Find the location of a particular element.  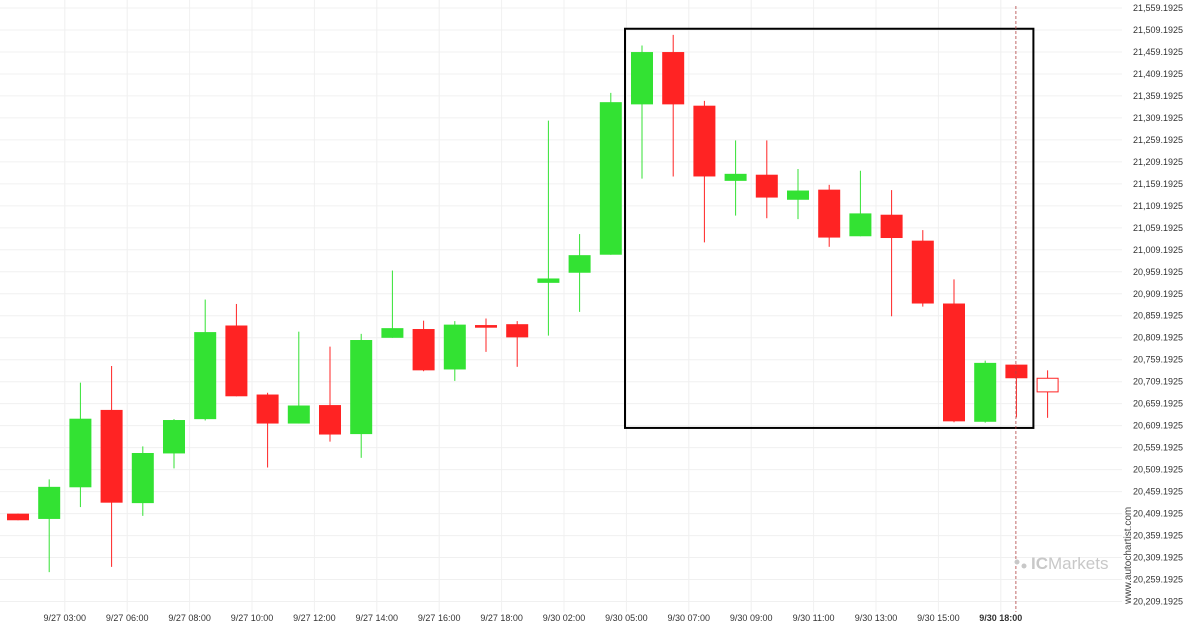

y-tick-label: 21,559.1925 is located at coordinates (1158, 8).